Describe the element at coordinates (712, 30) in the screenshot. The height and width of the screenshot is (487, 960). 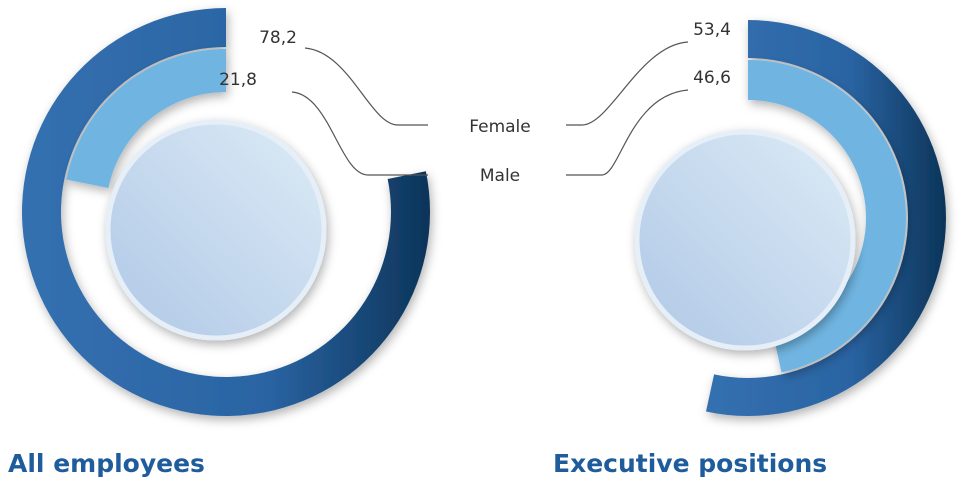
I see `value-label: 53,4` at that location.